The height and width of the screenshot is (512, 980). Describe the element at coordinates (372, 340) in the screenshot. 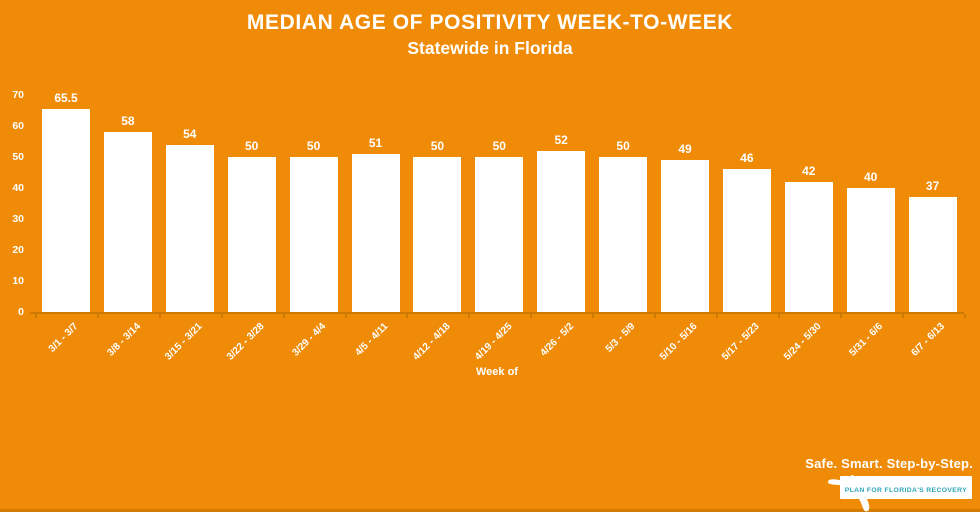

I see `x-tick-label: 4/5 - 4/11` at that location.